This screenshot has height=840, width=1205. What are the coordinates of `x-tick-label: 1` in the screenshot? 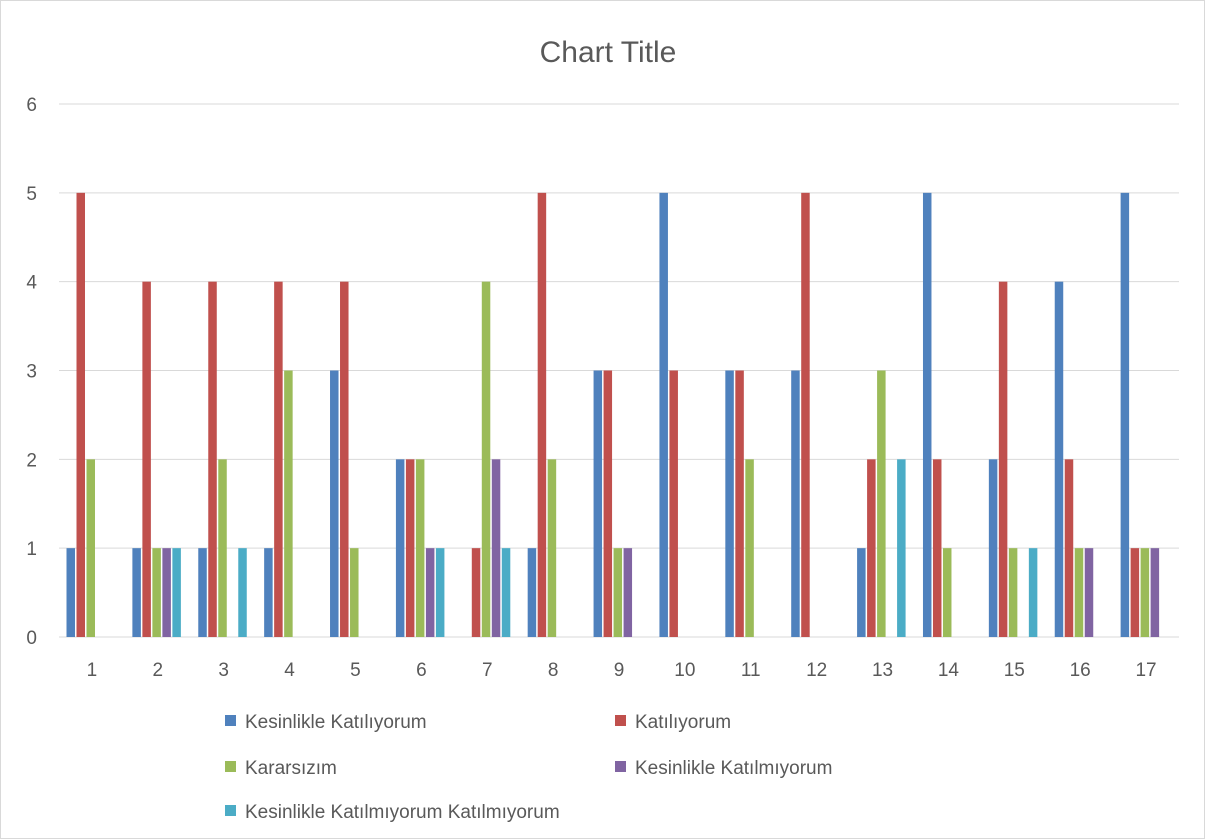 It's located at (92, 670).